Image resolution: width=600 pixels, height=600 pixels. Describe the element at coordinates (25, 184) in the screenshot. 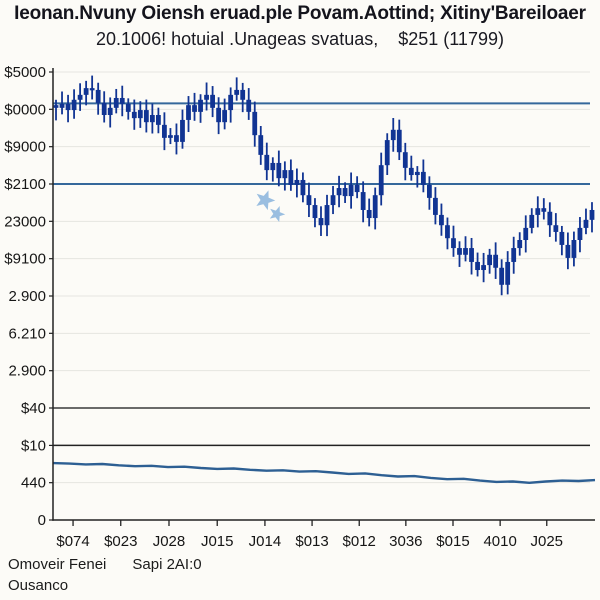

I see `y-axis-label: $2100` at that location.